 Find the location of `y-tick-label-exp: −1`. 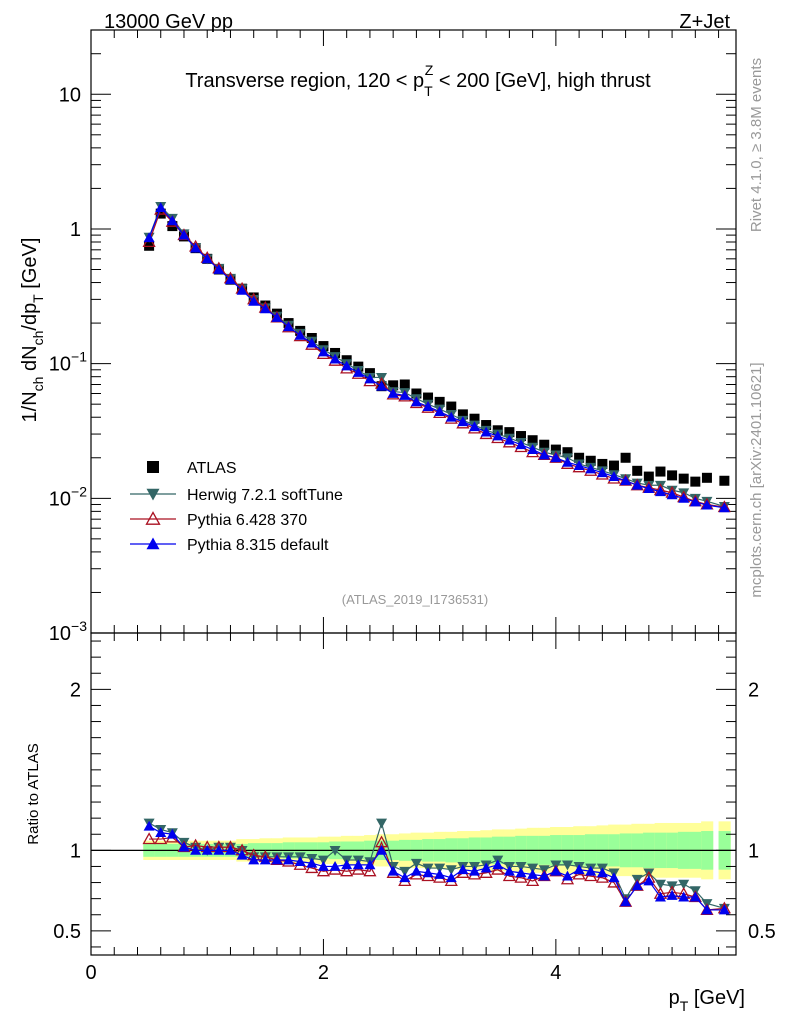

y-tick-label-exp: −1 is located at coordinates (79, 357).